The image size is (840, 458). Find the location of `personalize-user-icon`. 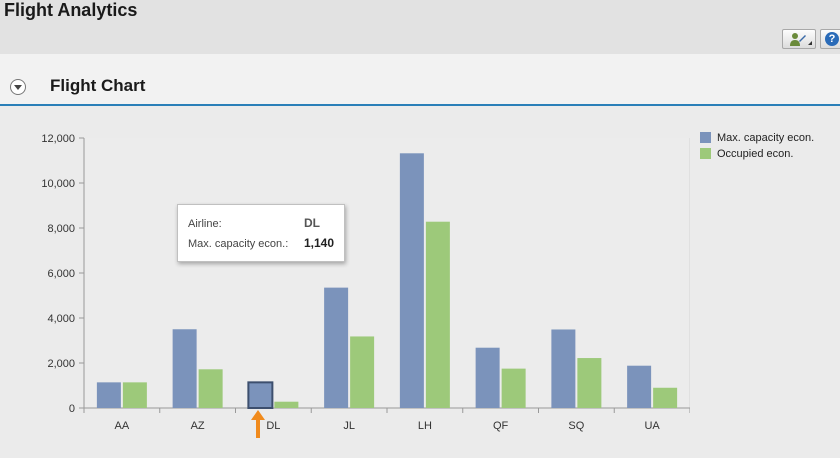

personalize-user-icon is located at coordinates (798, 39).